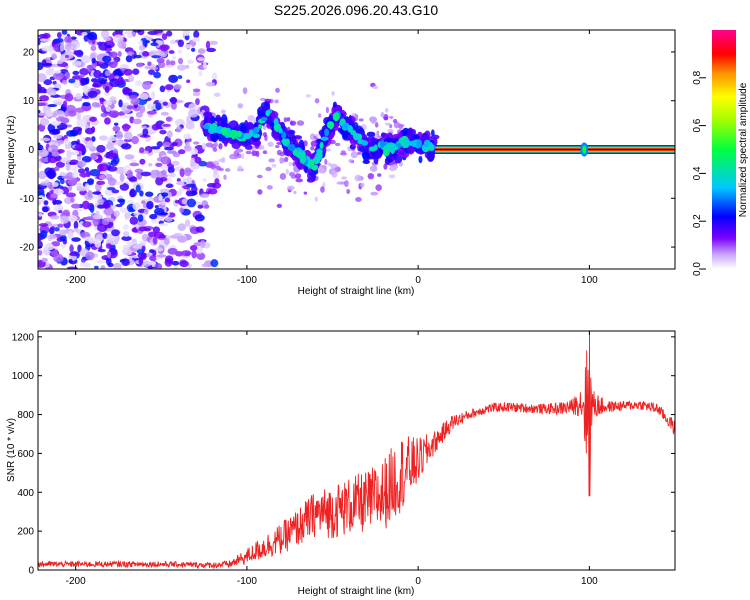 Image resolution: width=750 pixels, height=600 pixels. What do you see at coordinates (29, 101) in the screenshot?
I see `spectrogram-ytick-label: 10` at bounding box center [29, 101].